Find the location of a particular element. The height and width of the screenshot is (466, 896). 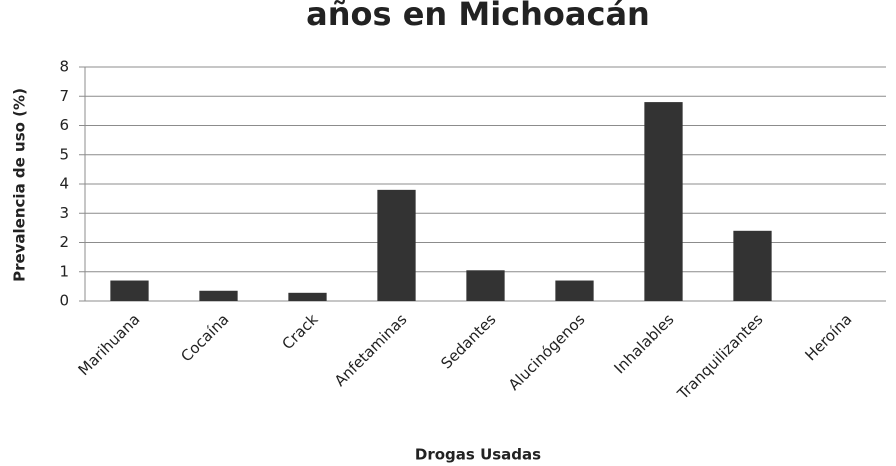

y-tick-label: 3 is located at coordinates (64, 213).